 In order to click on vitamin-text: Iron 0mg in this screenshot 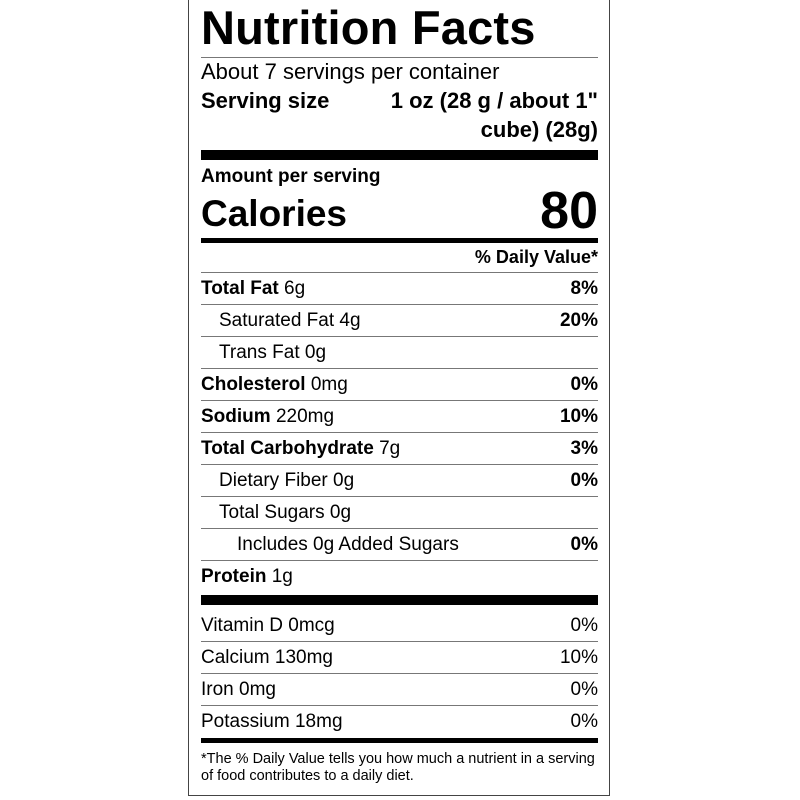, I will do `click(238, 689)`.